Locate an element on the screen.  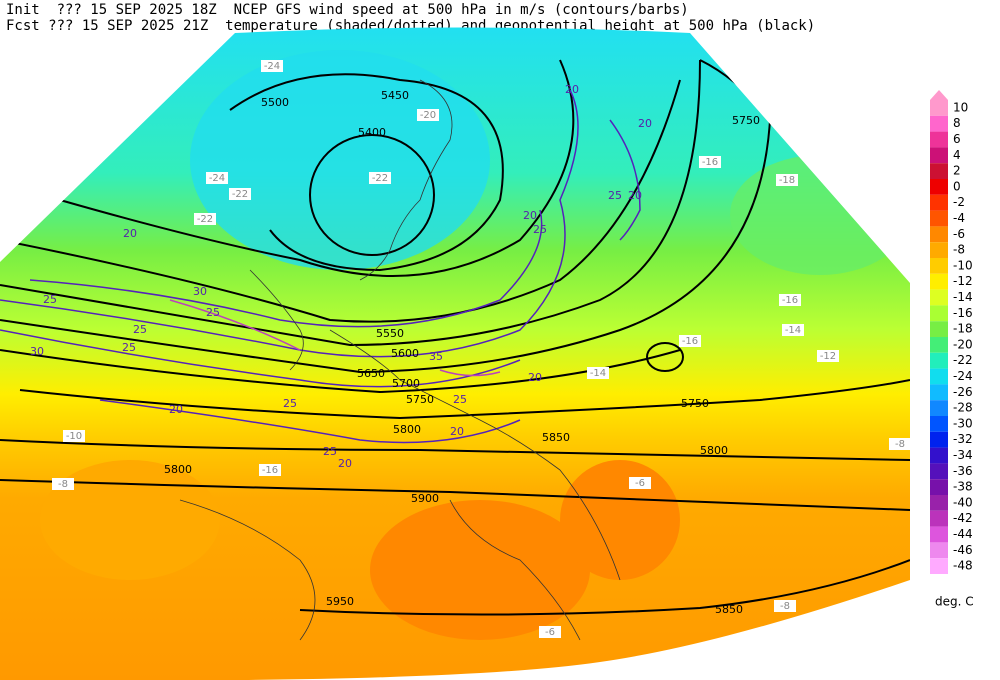
height-label: 5700 is located at coordinates (406, 383).